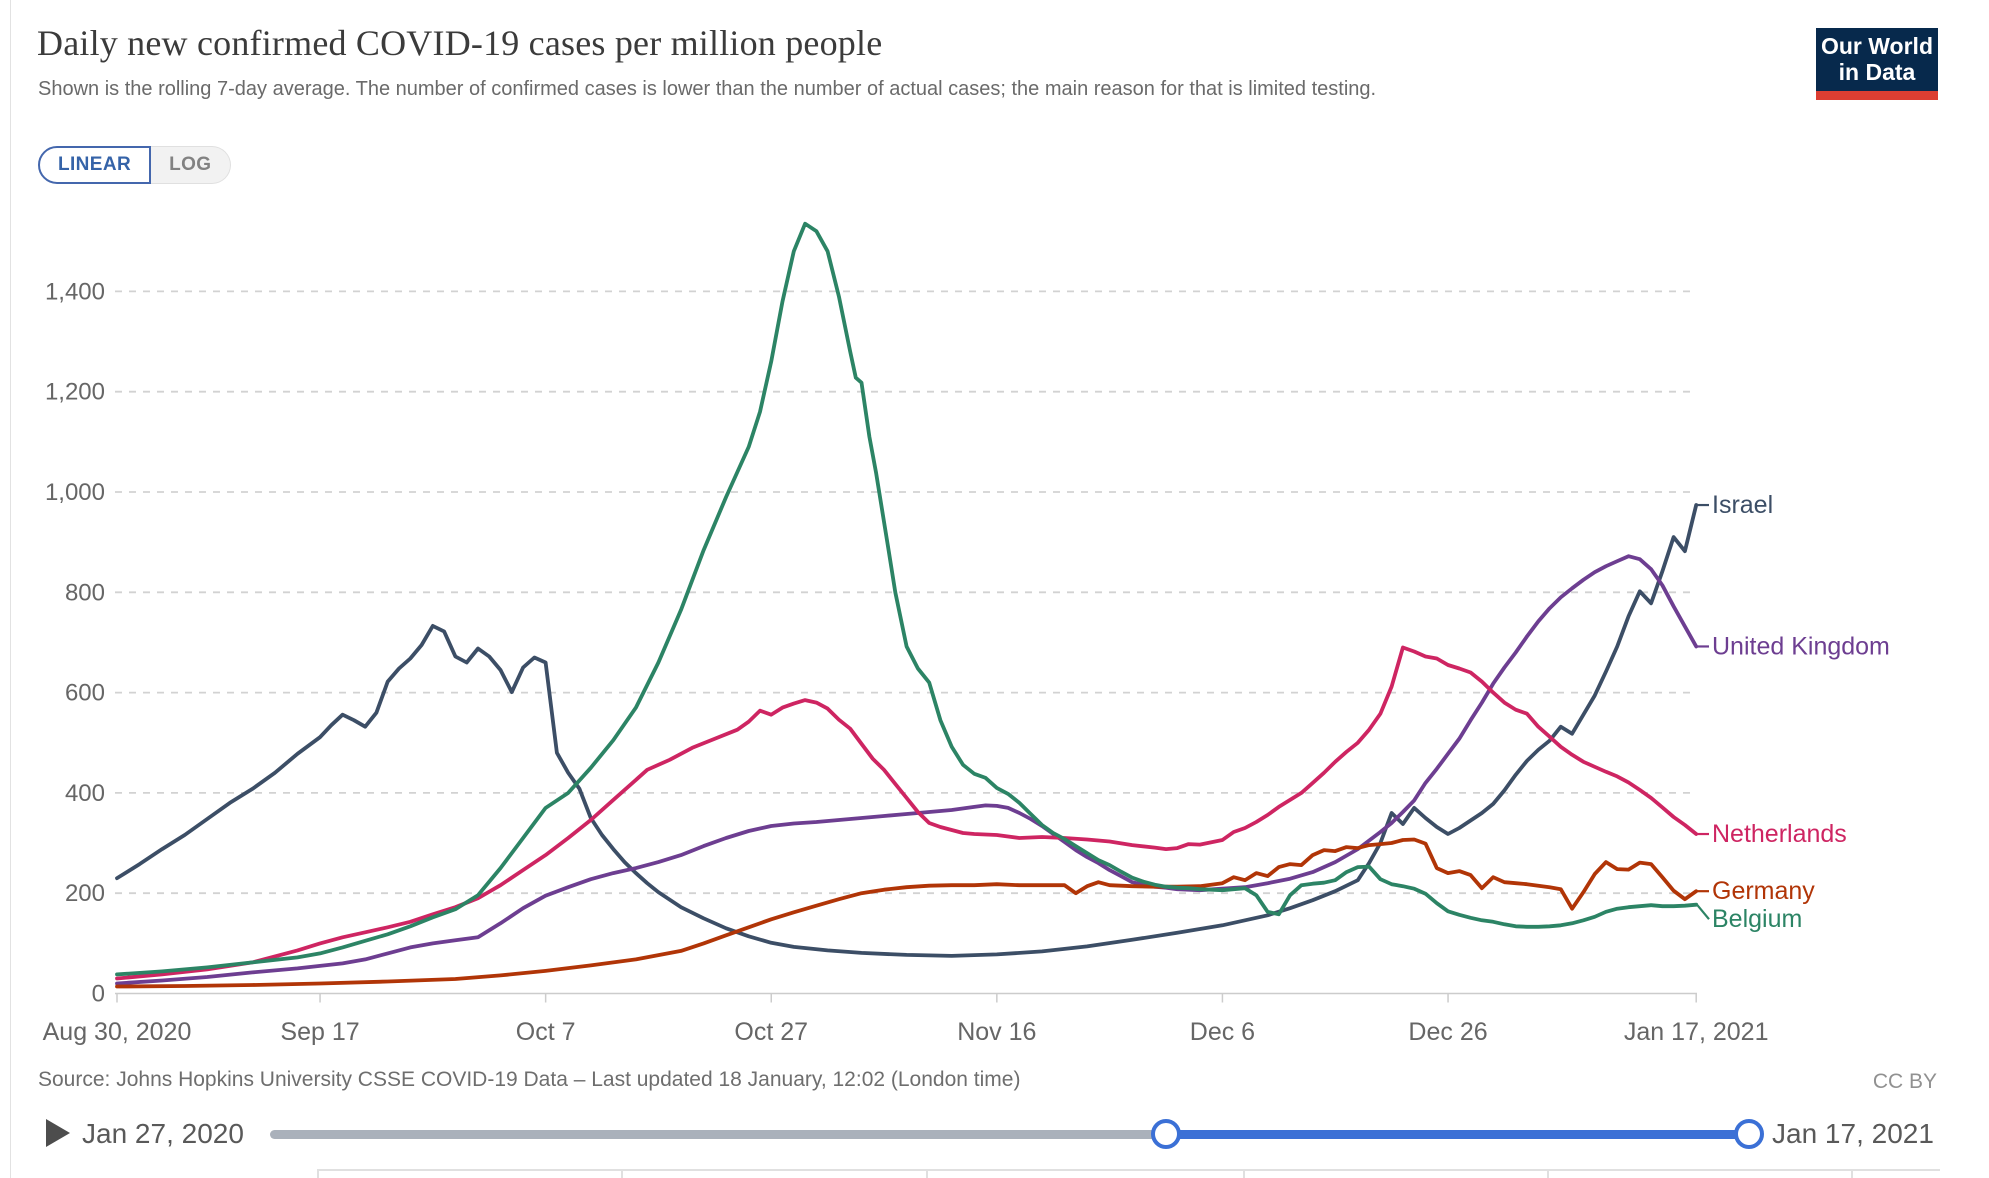 The image size is (1989, 1178). Describe the element at coordinates (1853, 1133) in the screenshot. I see `timeline-end-label: Jan 17, 2021` at that location.